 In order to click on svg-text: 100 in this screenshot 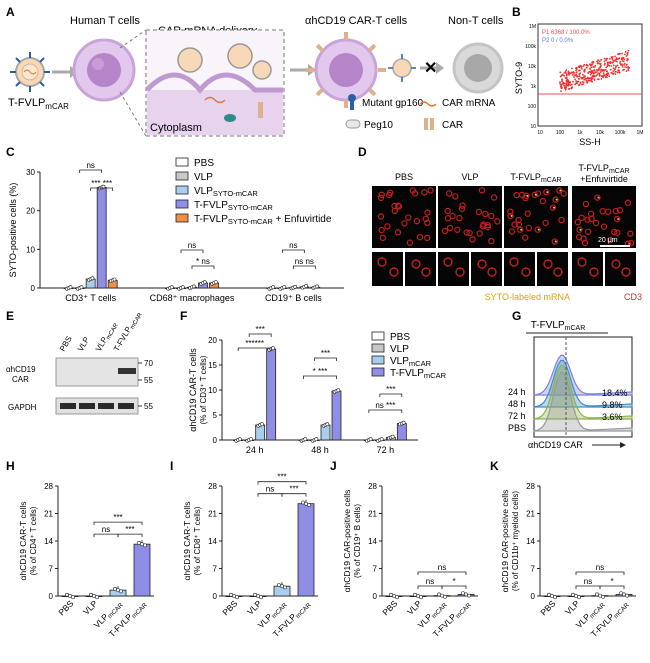, I will do `click(532, 107)`.